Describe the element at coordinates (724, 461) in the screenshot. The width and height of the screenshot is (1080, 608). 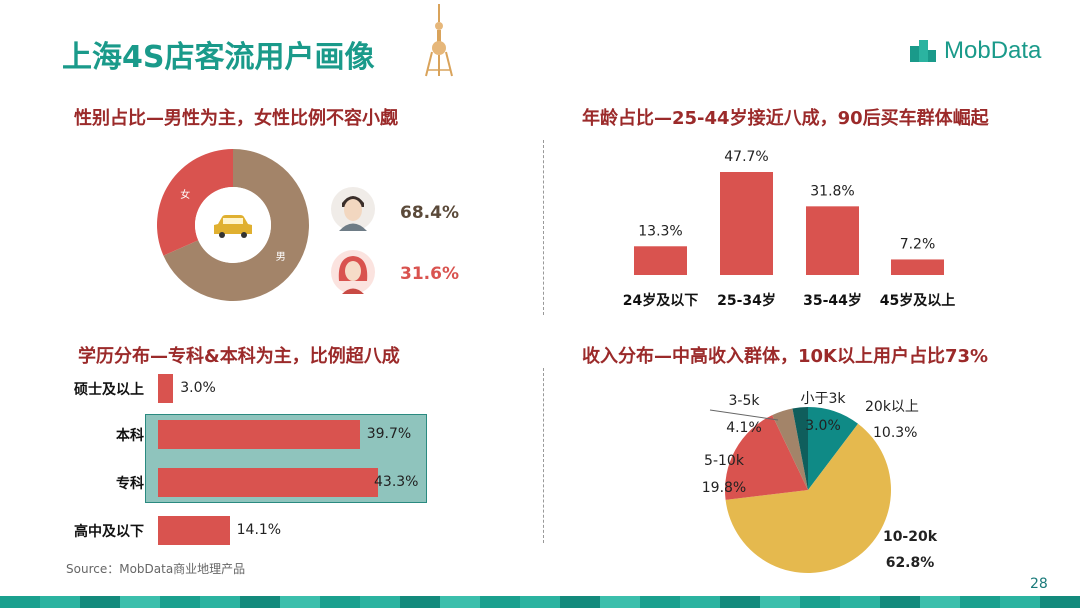
I see `income-category-label: 5-10k` at that location.